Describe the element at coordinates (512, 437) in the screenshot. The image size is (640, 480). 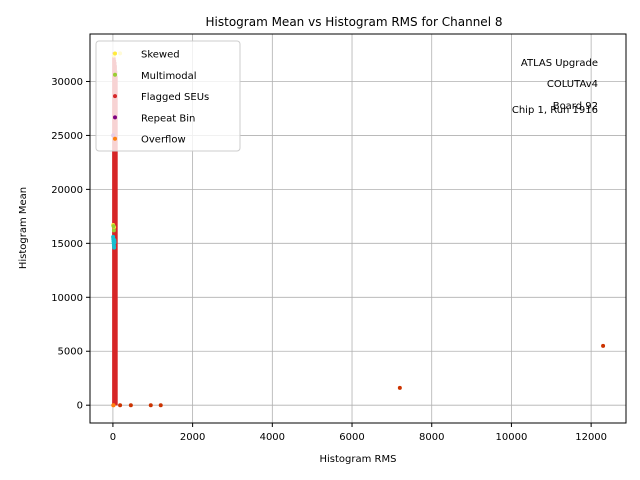
I see `x-tick-label: 10000` at that location.